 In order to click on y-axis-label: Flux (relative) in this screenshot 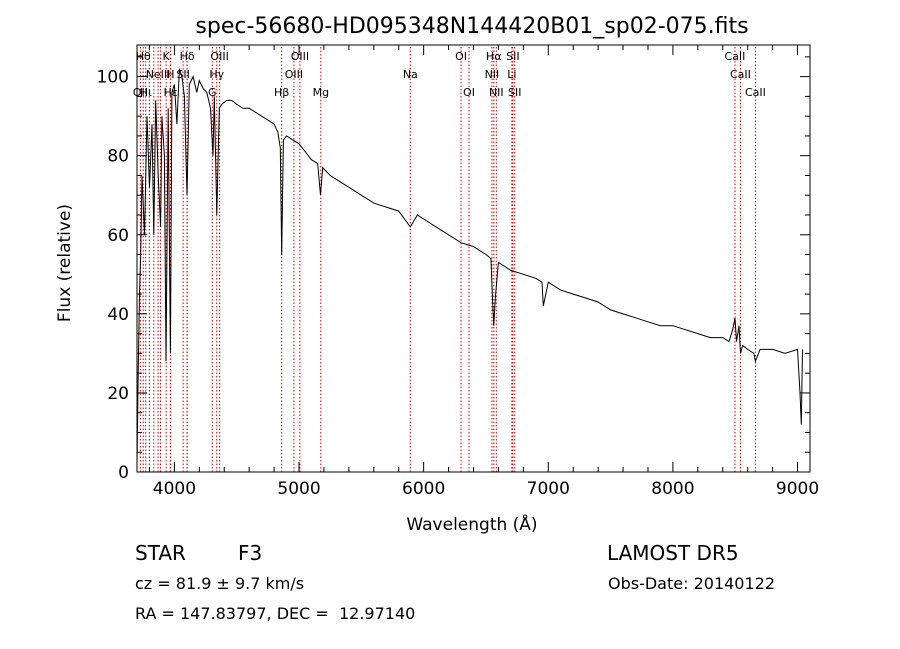, I will do `click(65, 263)`.